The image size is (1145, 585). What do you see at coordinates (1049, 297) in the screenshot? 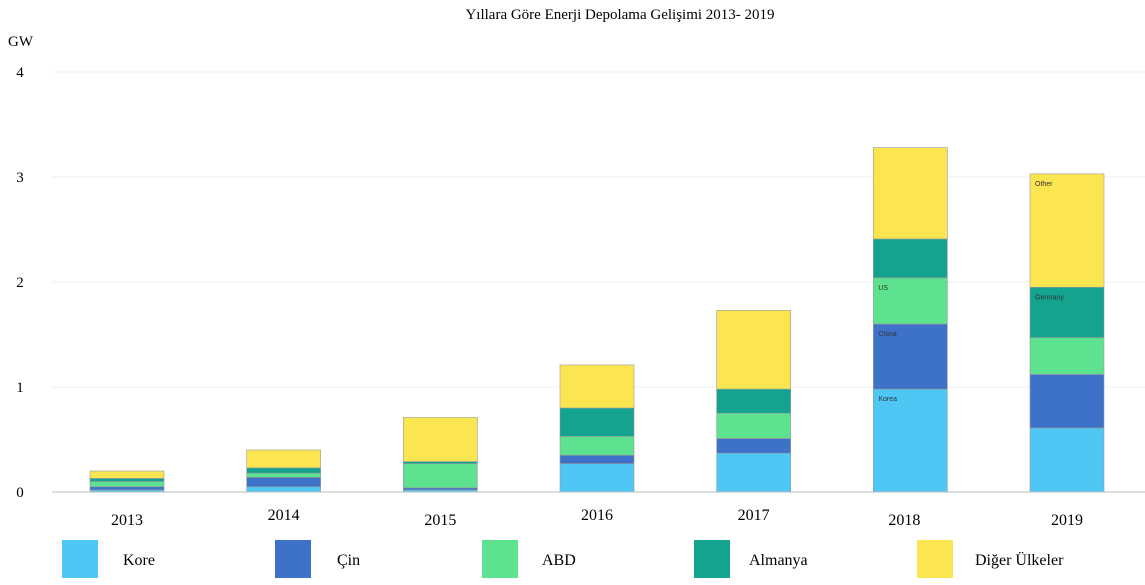
I see `bar-annotation: Germany` at bounding box center [1049, 297].